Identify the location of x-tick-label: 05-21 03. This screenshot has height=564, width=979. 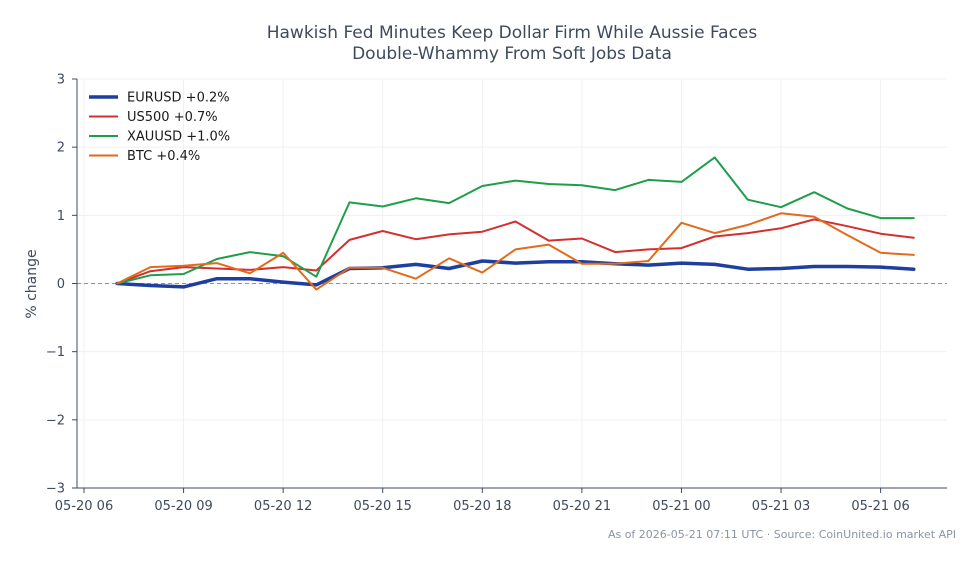
(781, 506).